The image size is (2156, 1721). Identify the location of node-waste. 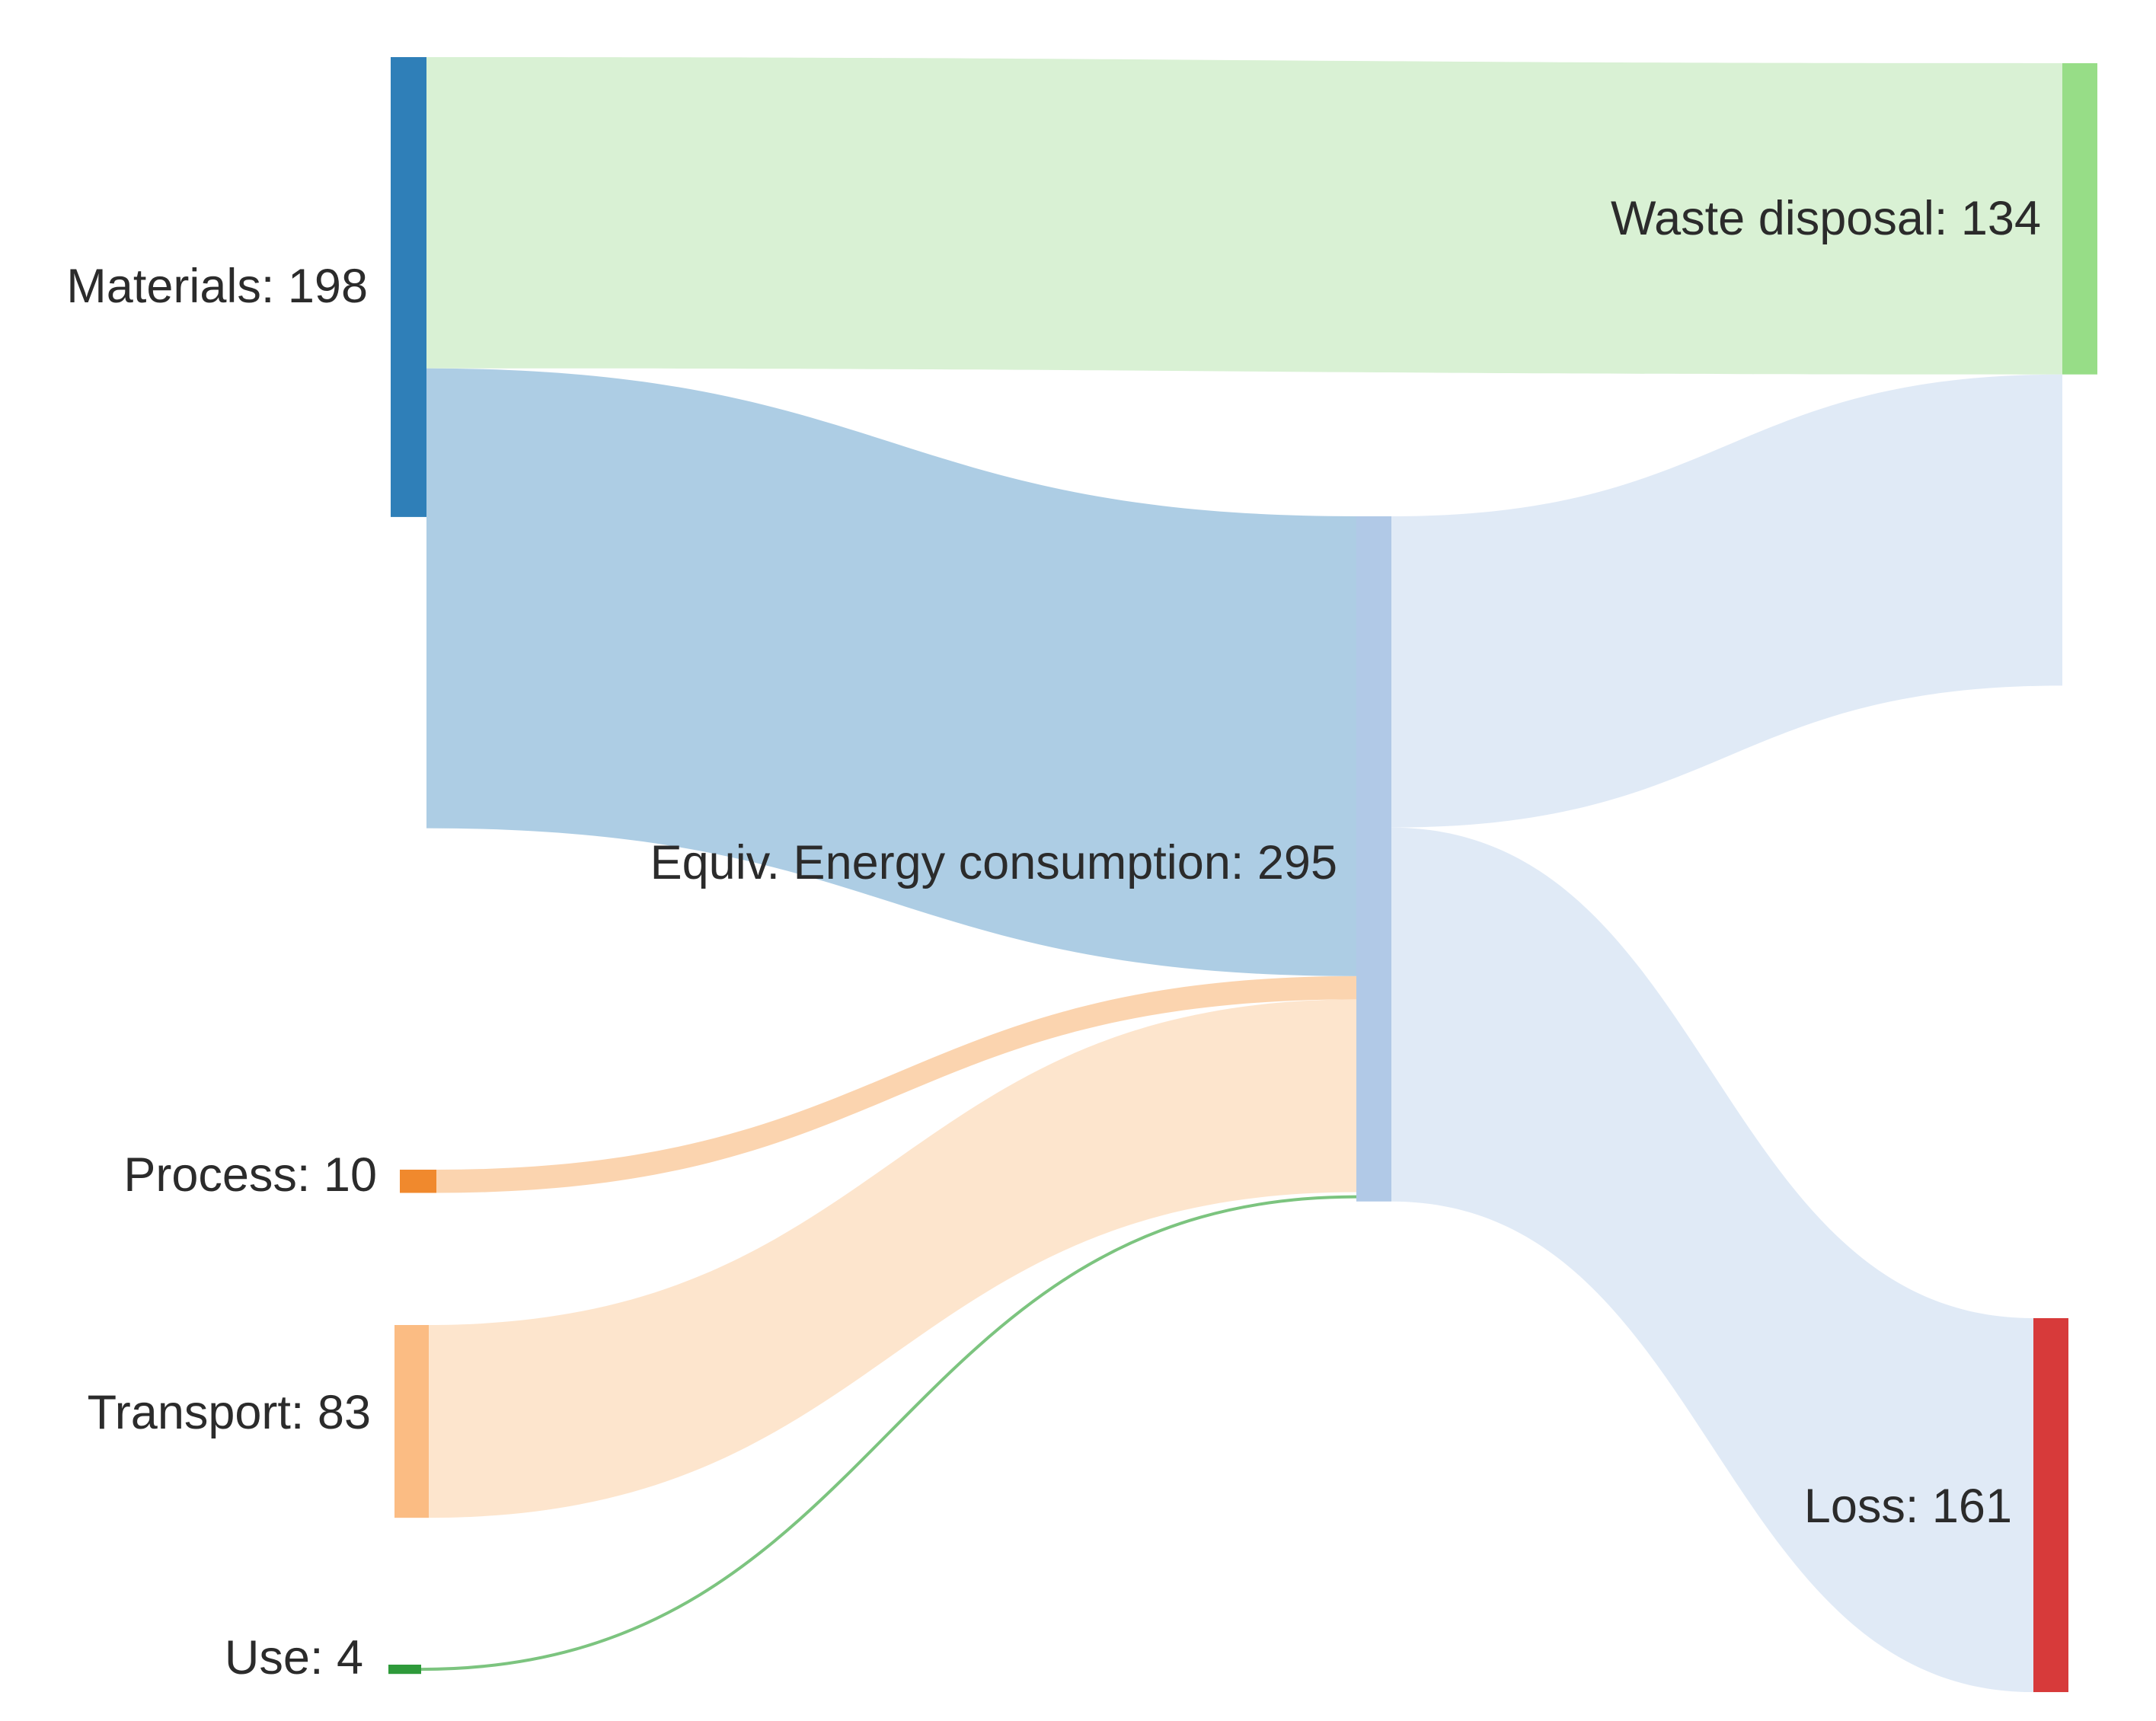
(2079, 219).